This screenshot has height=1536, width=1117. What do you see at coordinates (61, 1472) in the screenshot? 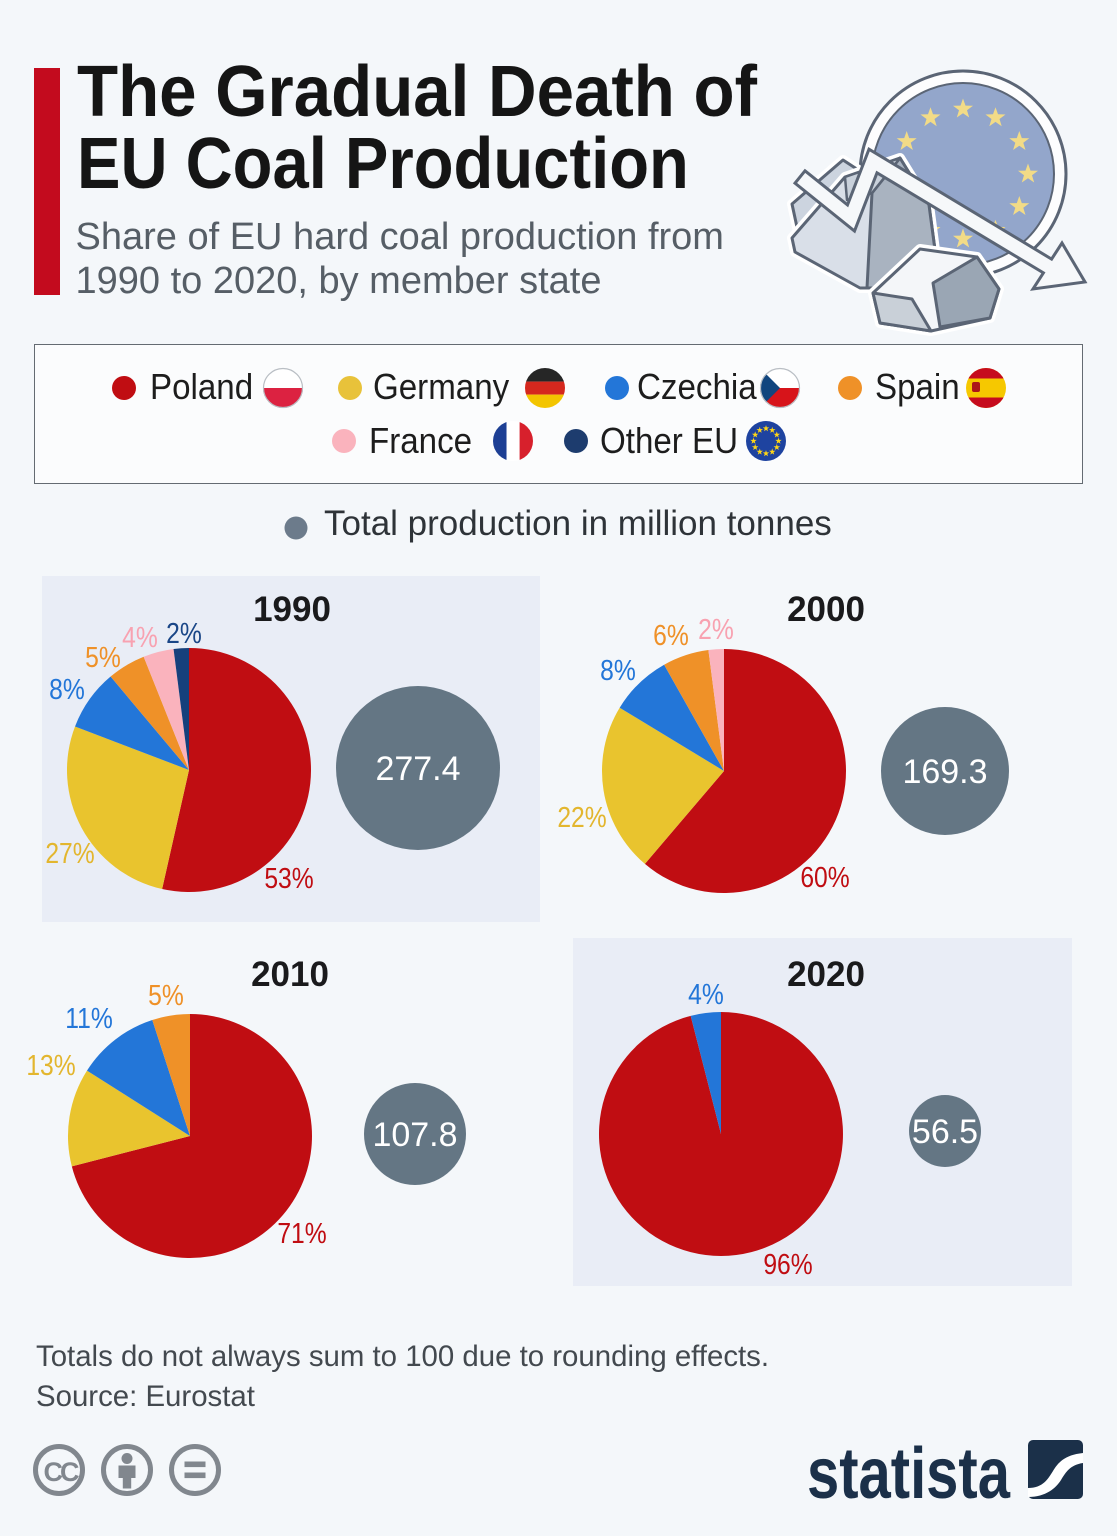
I see `svg-text: CC` at bounding box center [61, 1472].